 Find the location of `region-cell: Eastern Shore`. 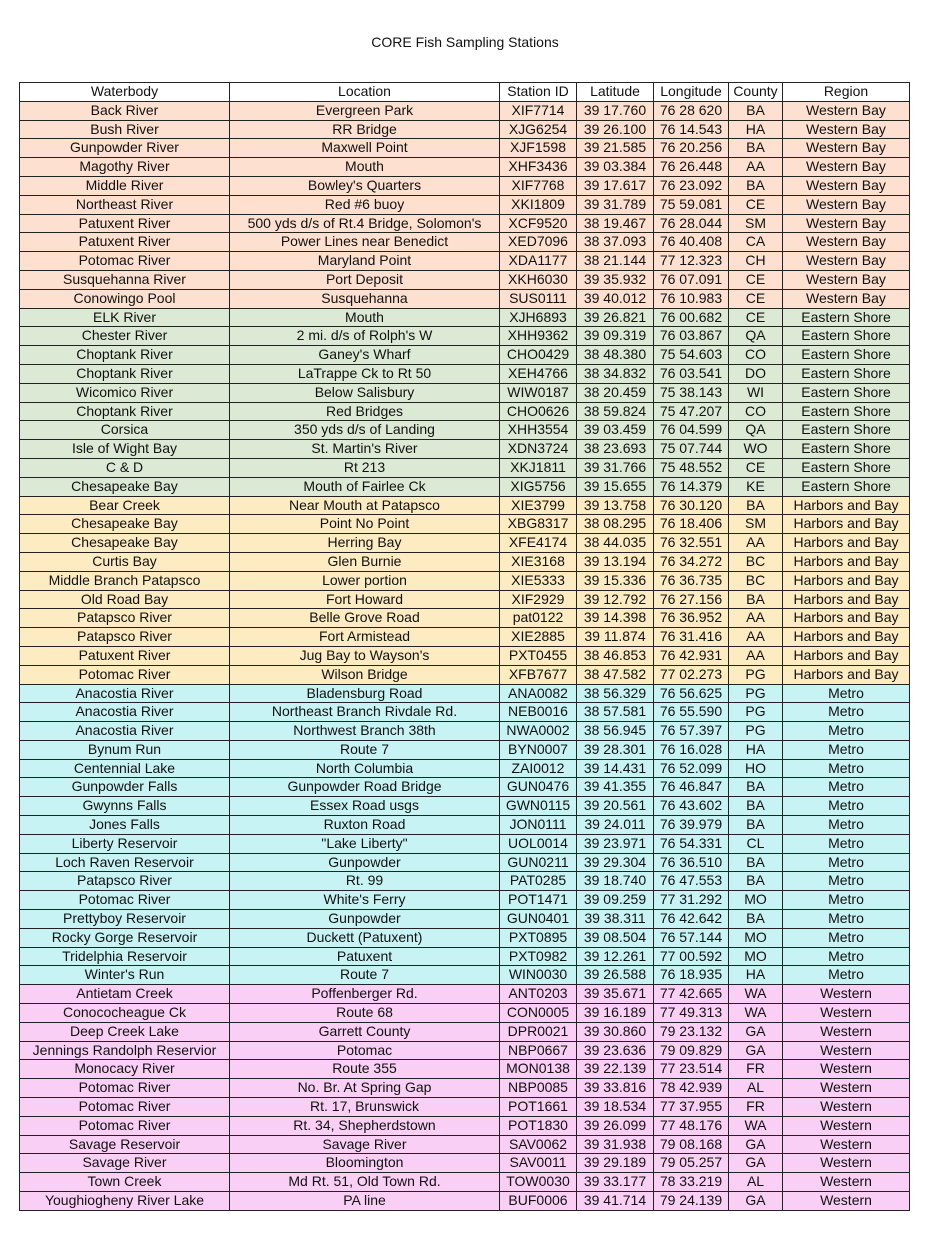

region-cell: Eastern Shore is located at coordinates (846, 411).